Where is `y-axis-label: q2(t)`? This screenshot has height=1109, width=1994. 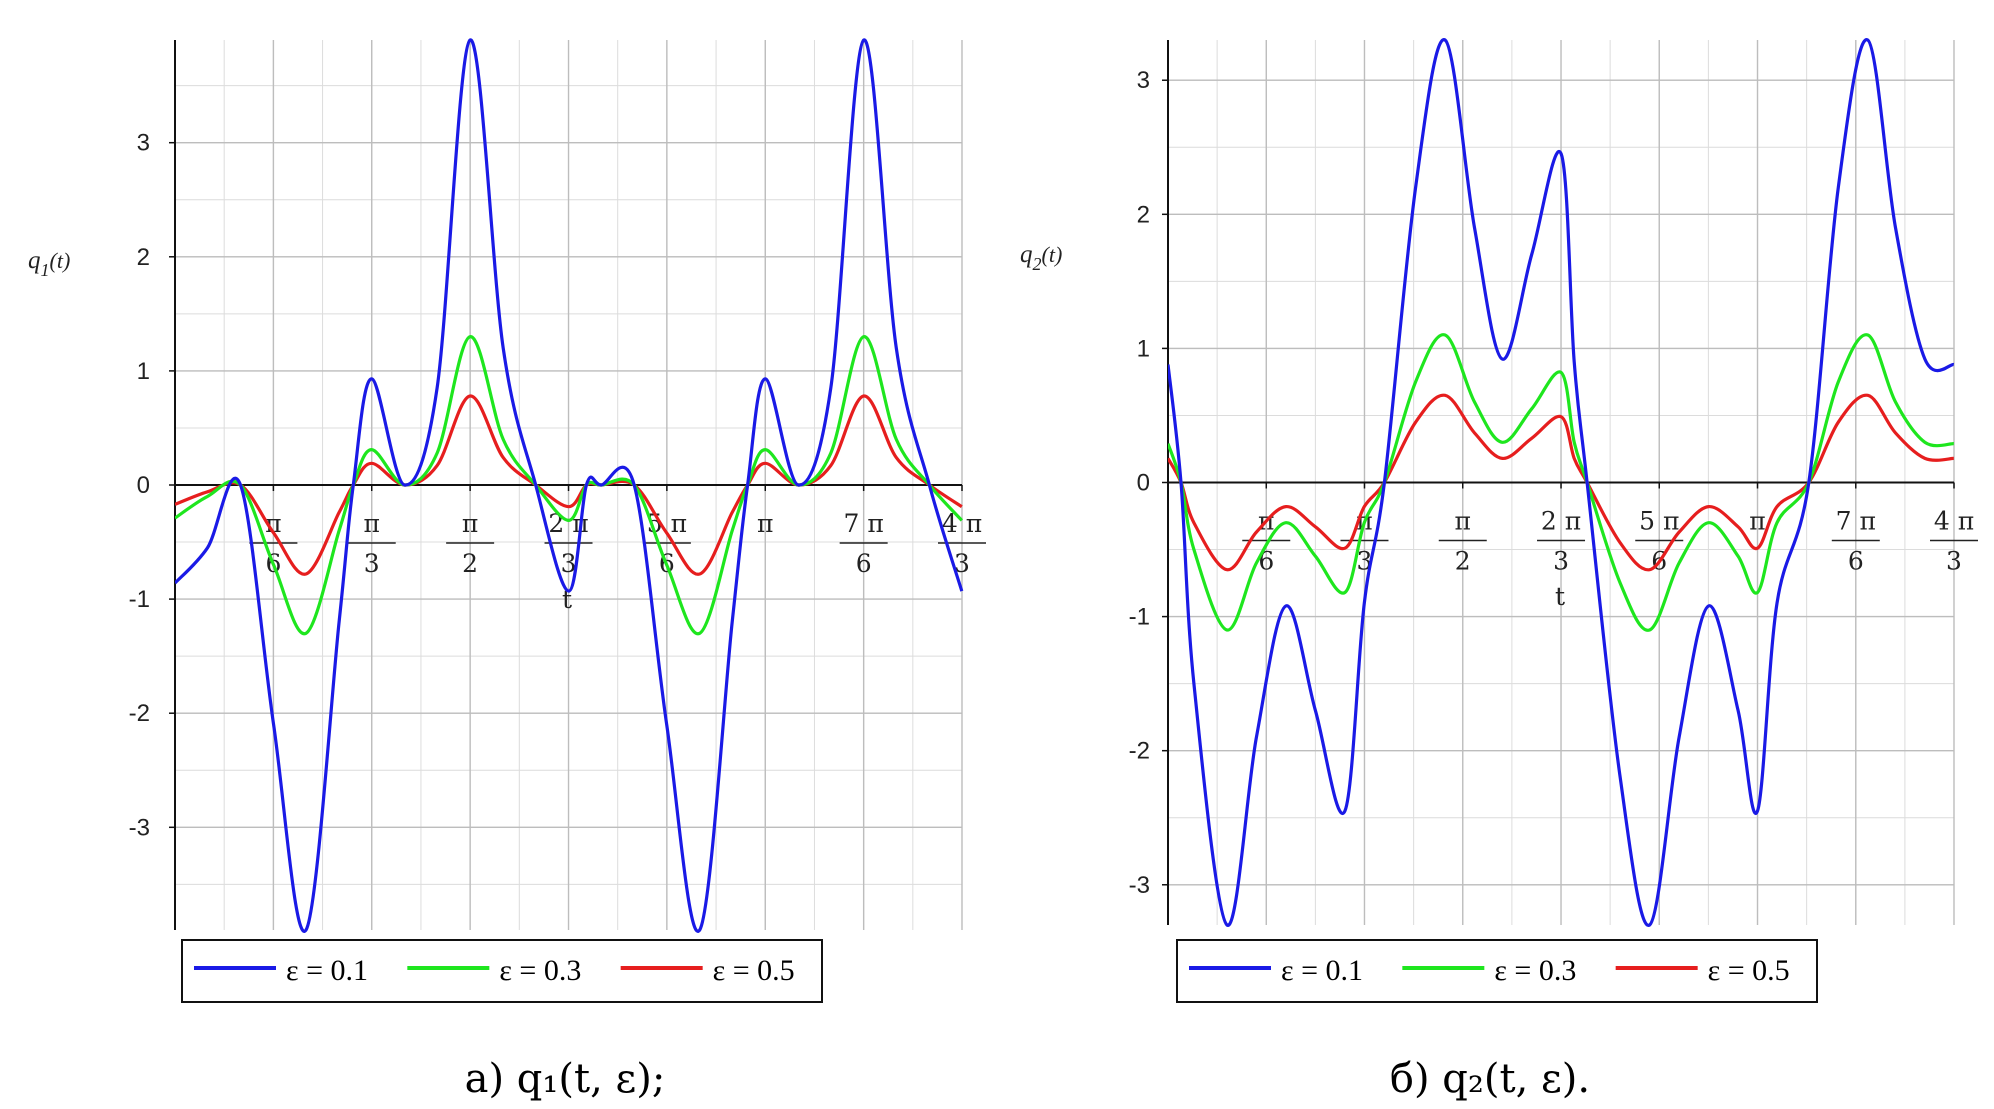
y-axis-label: q2(t) is located at coordinates (1041, 257).